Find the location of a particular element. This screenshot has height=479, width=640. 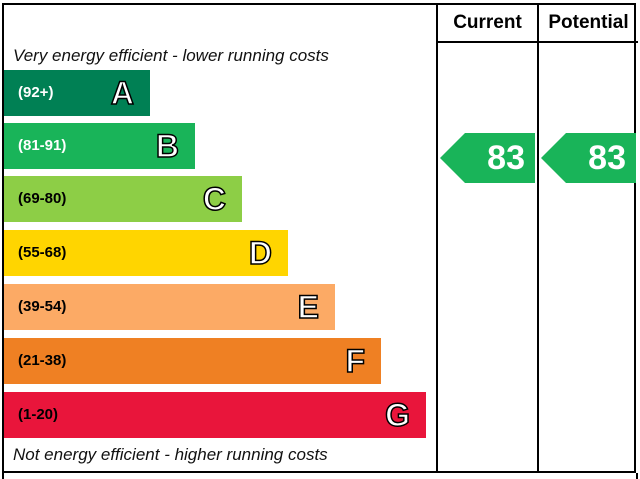

band-f: (21-38) F is located at coordinates (192, 361).